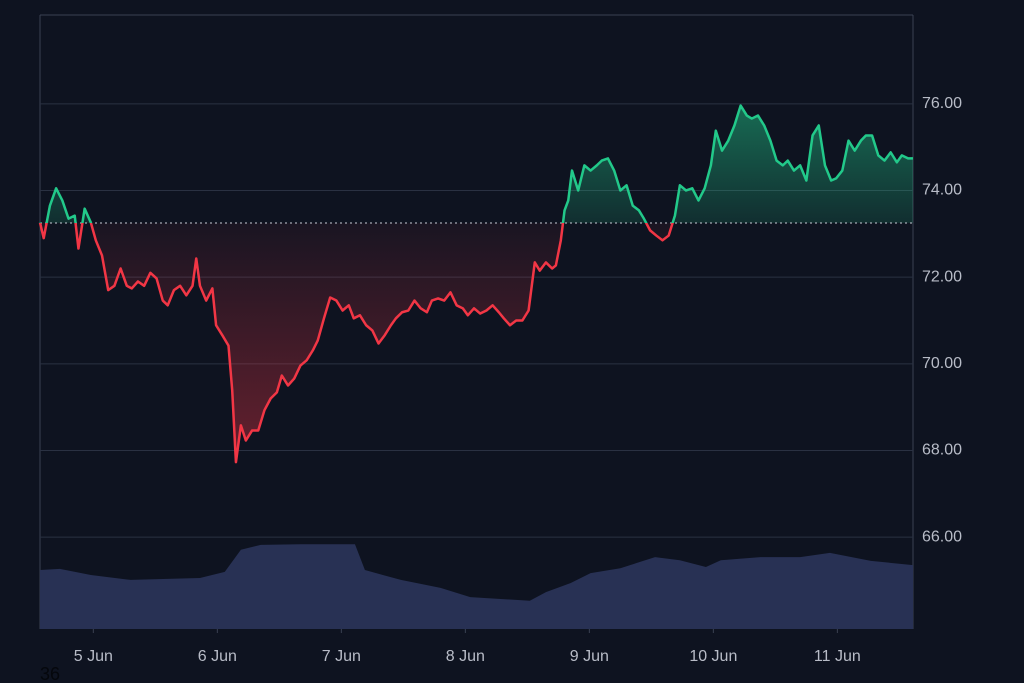  What do you see at coordinates (942, 276) in the screenshot?
I see `y-tick-label: 72.00` at bounding box center [942, 276].